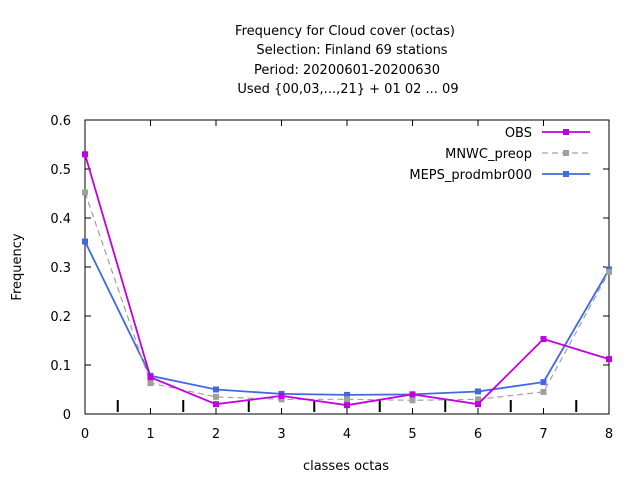 The width and height of the screenshot is (640, 480). I want to click on x-tick-label: 0, so click(85, 434).